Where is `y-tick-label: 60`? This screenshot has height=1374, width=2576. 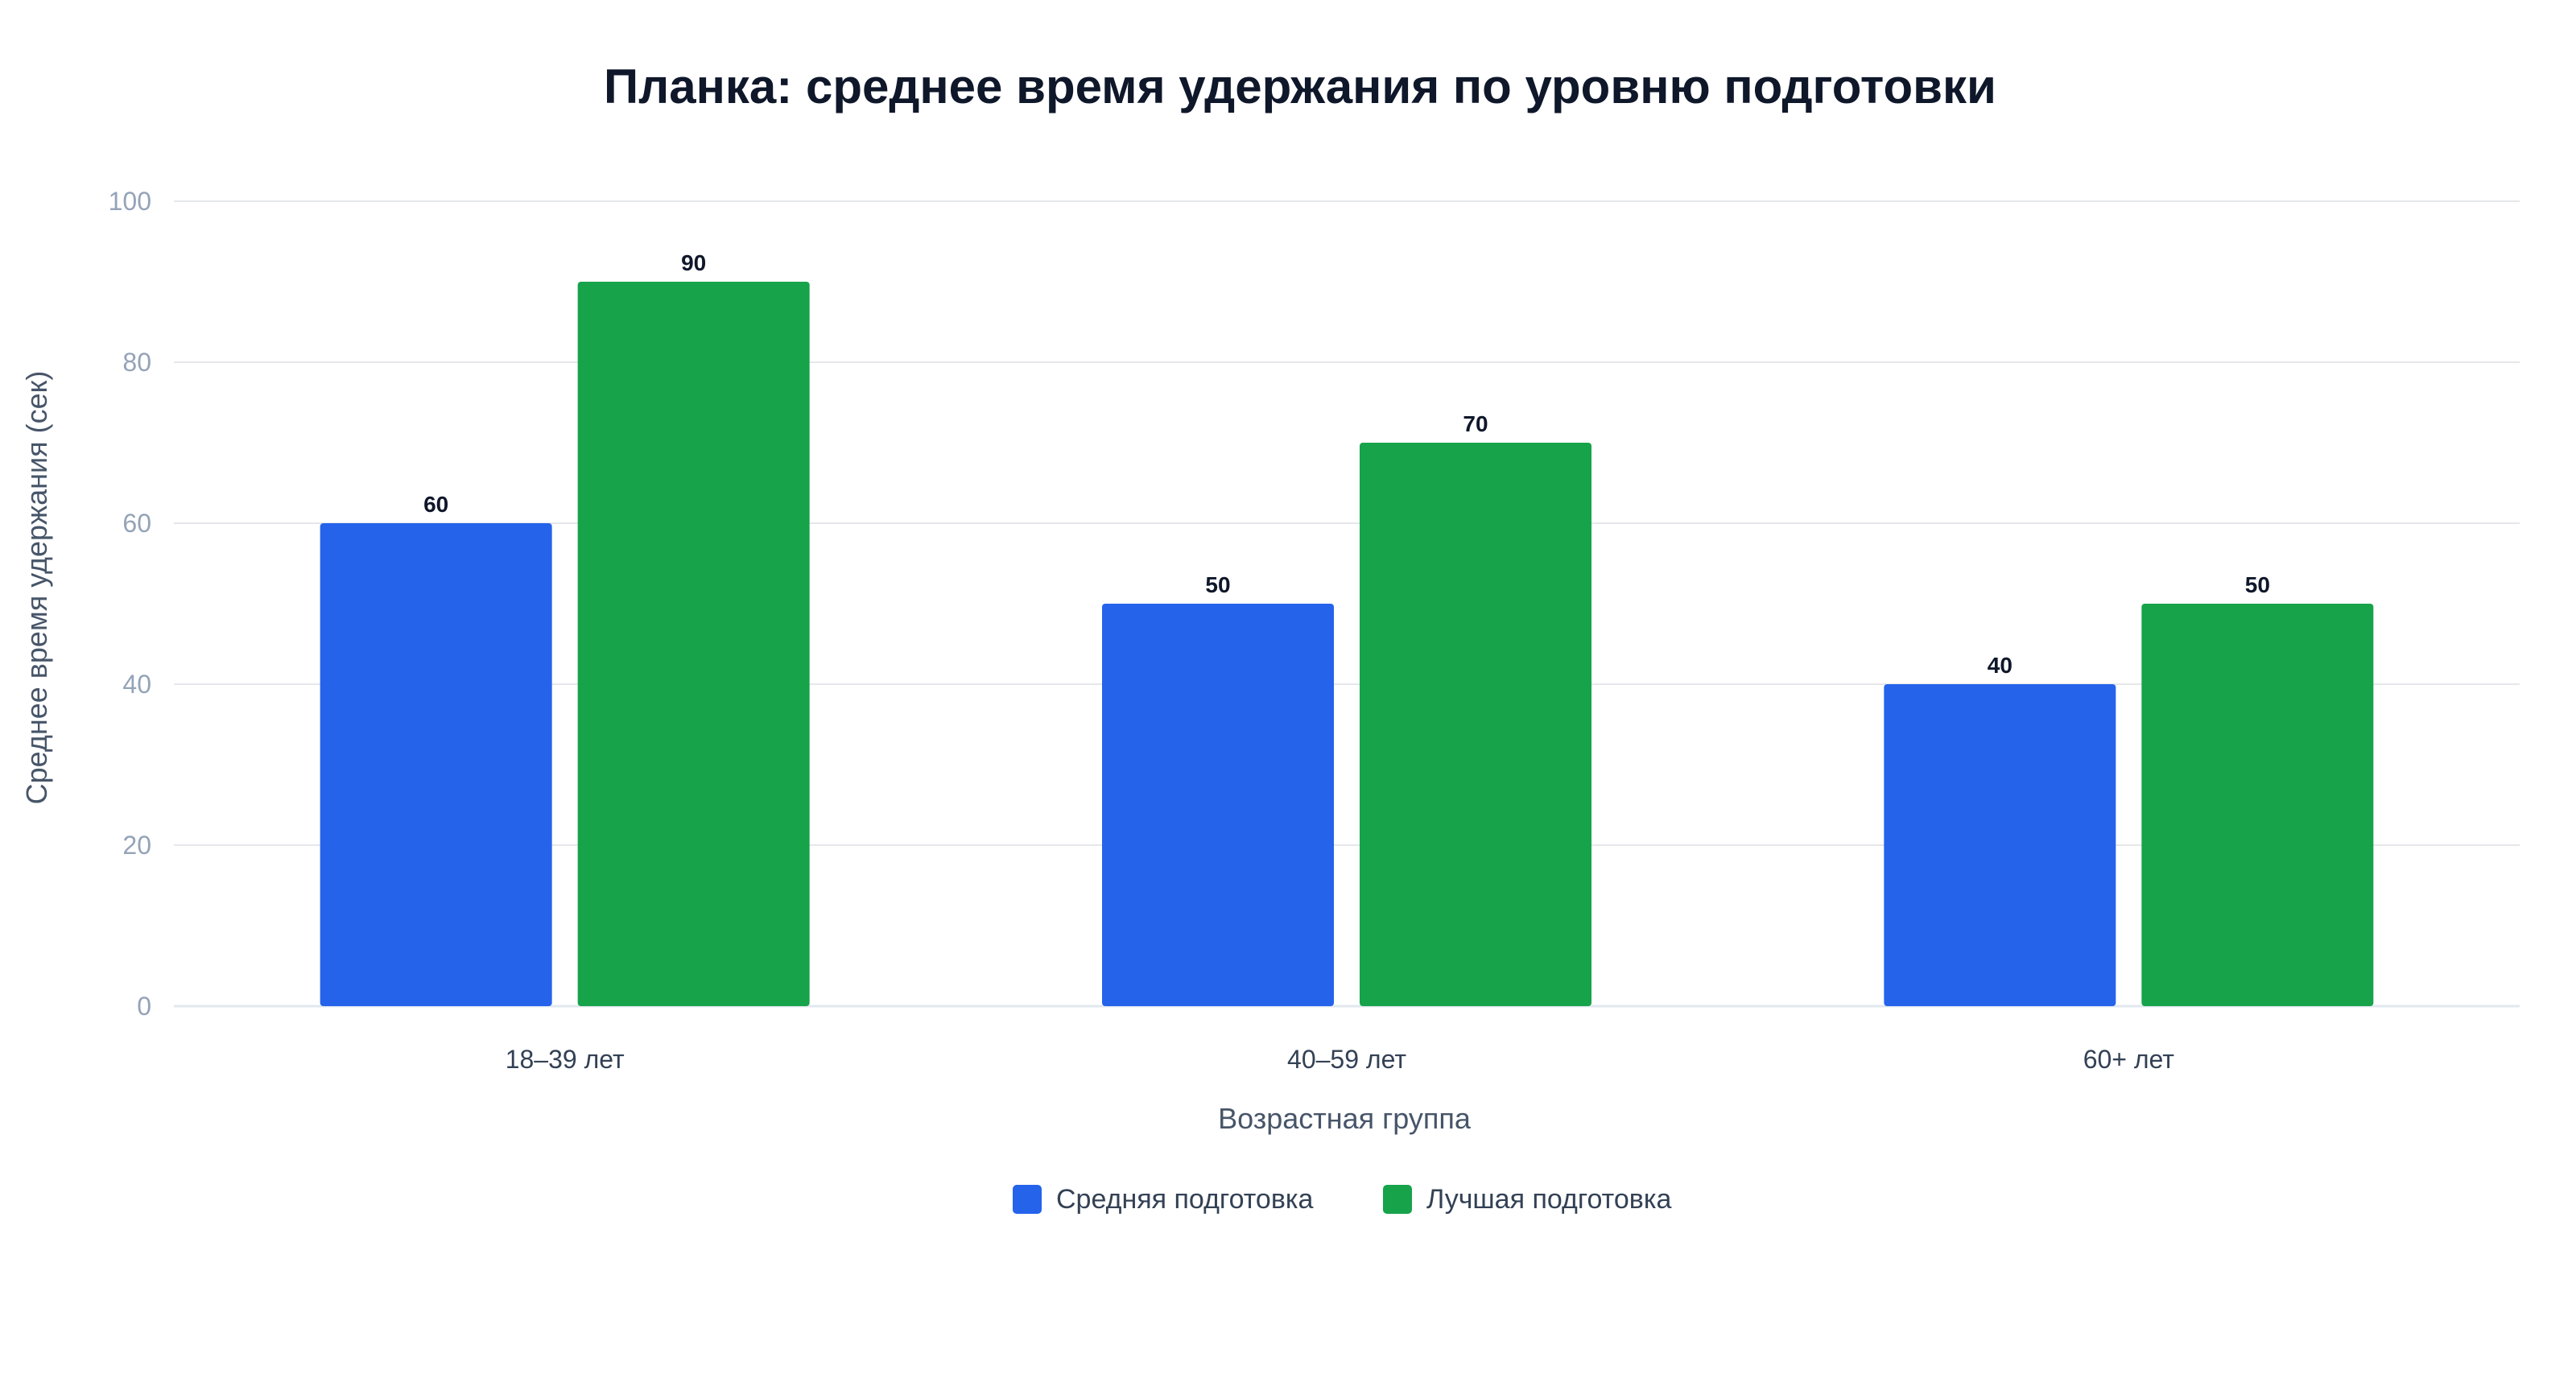
y-tick-label: 60 is located at coordinates (136, 523).